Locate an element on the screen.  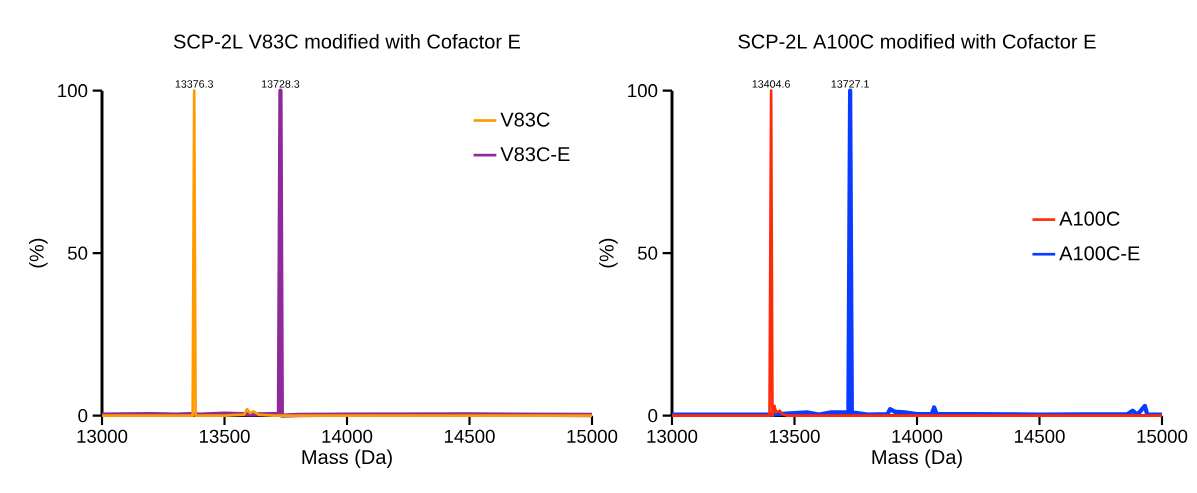
annotation: 13728.3 is located at coordinates (280, 84).